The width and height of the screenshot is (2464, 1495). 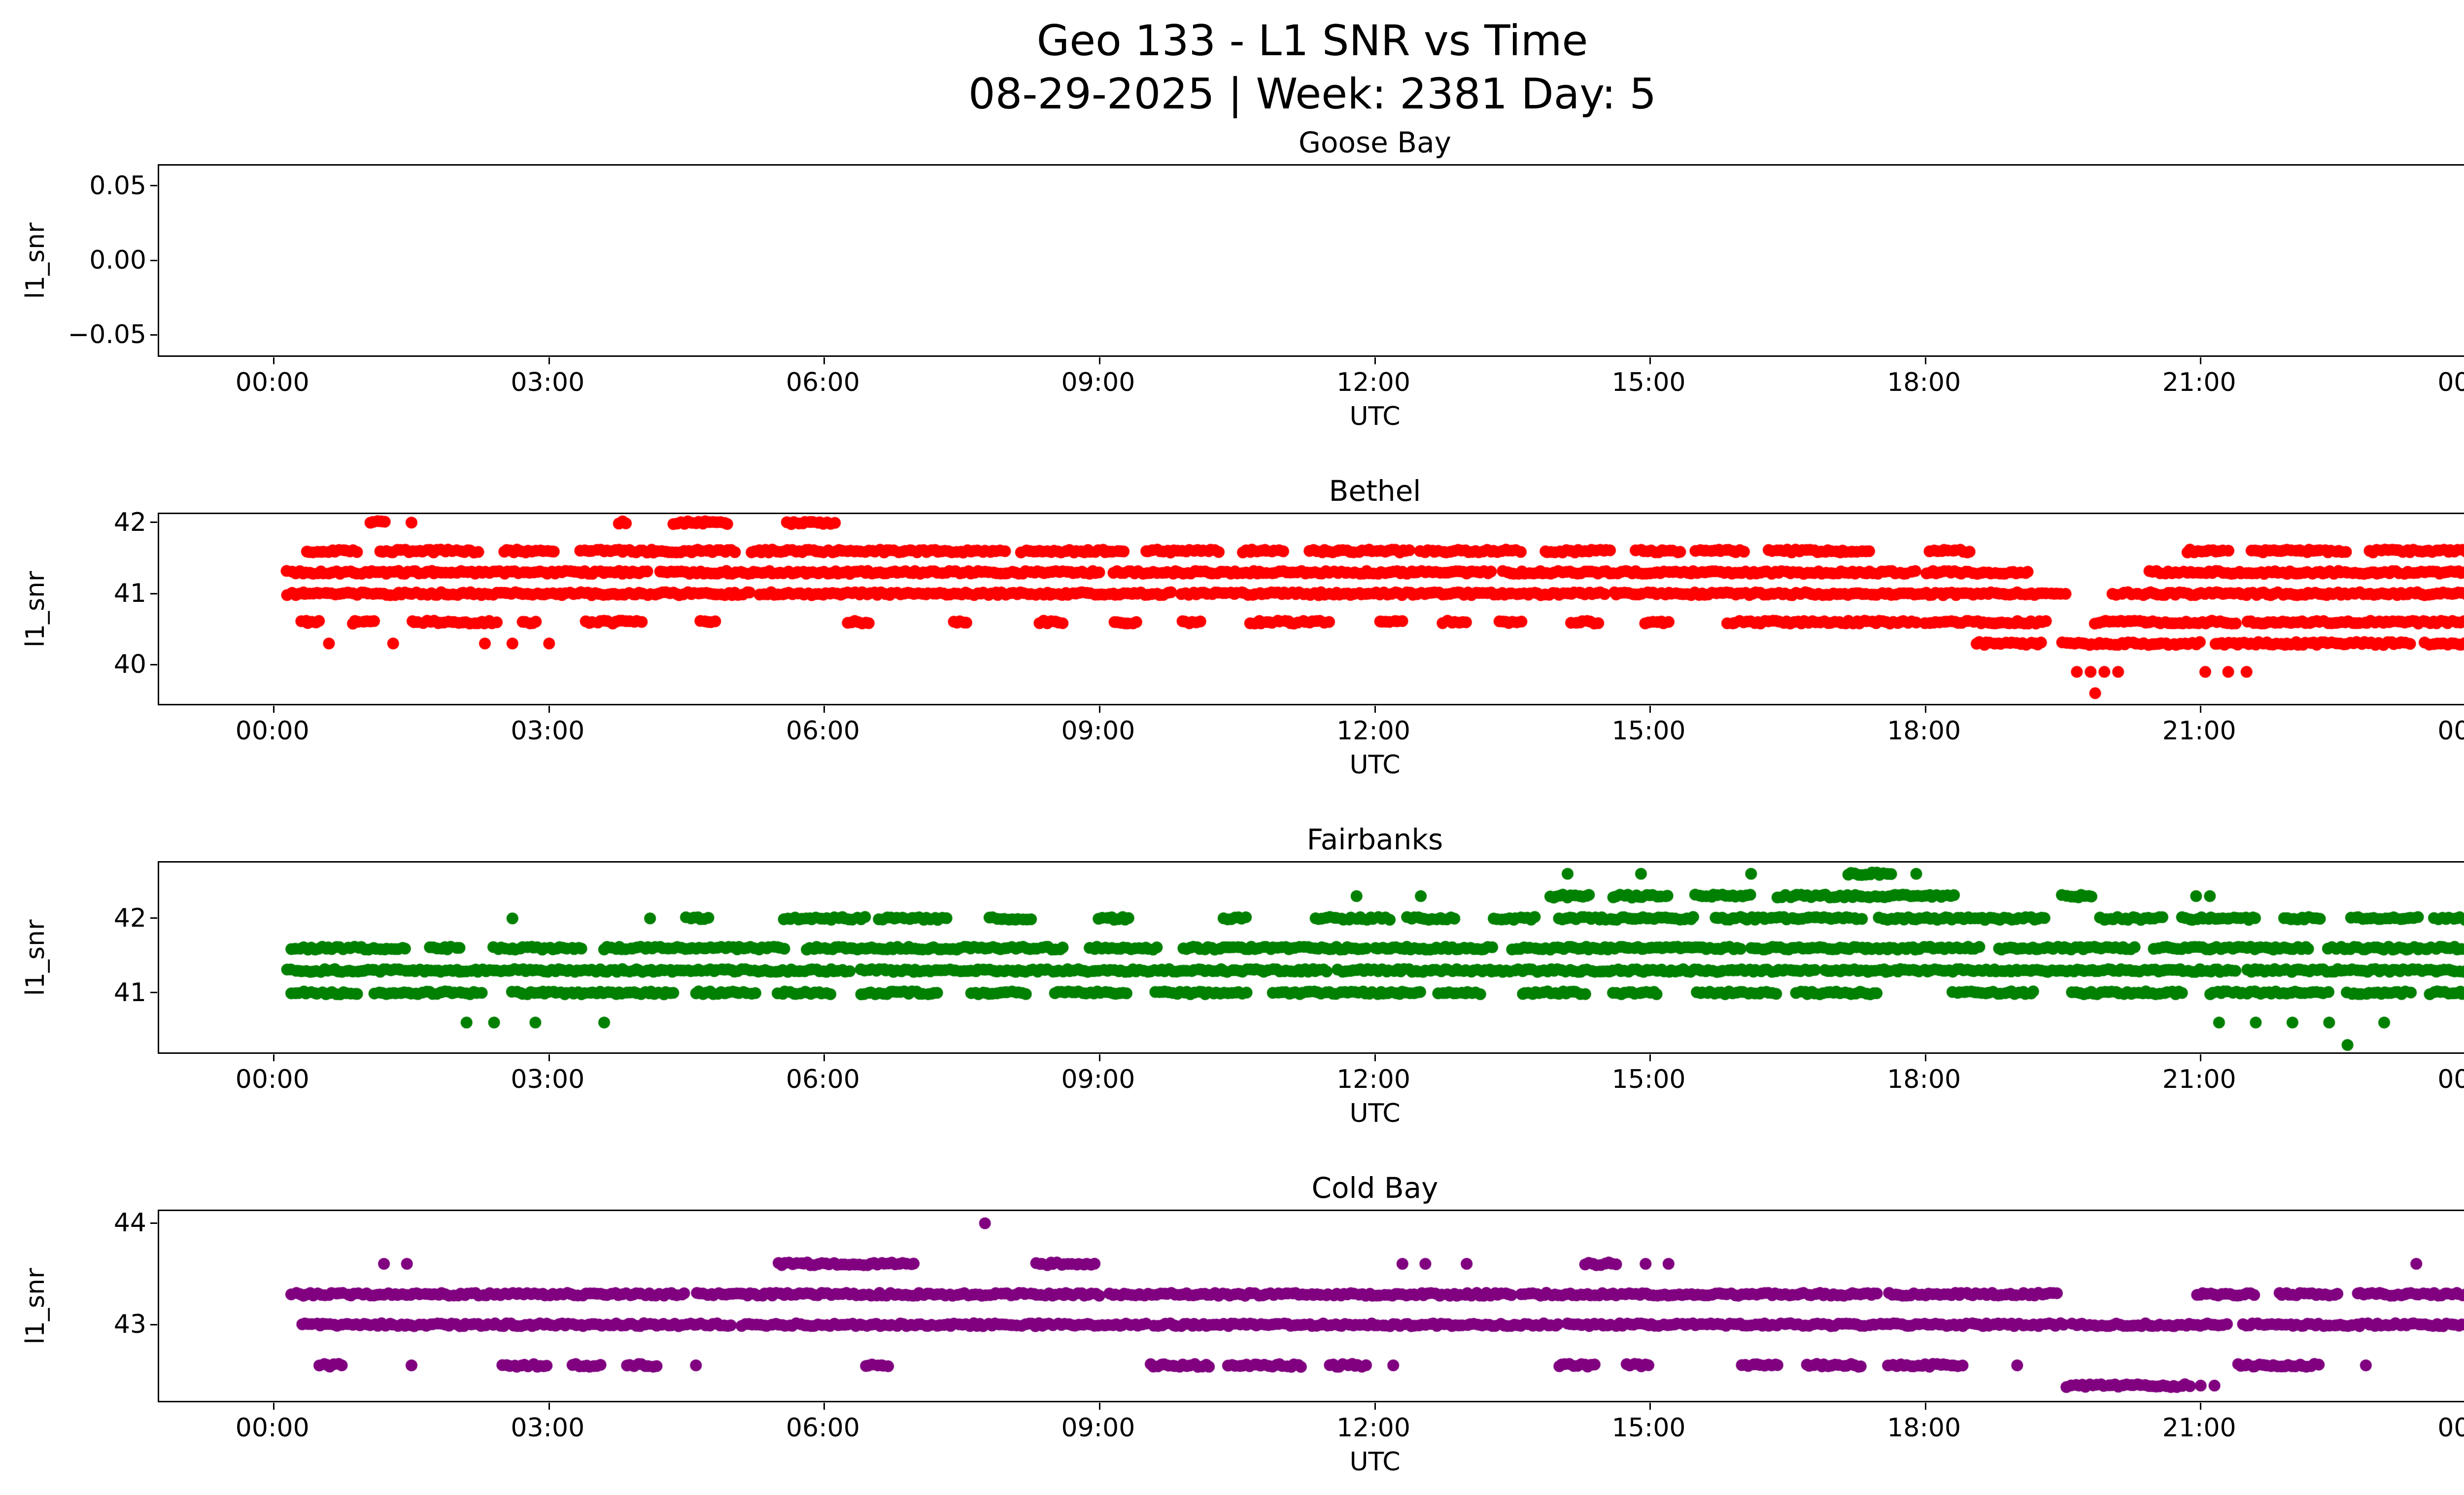 What do you see at coordinates (1374, 839) in the screenshot?
I see `subplot-title: Fairbanks` at bounding box center [1374, 839].